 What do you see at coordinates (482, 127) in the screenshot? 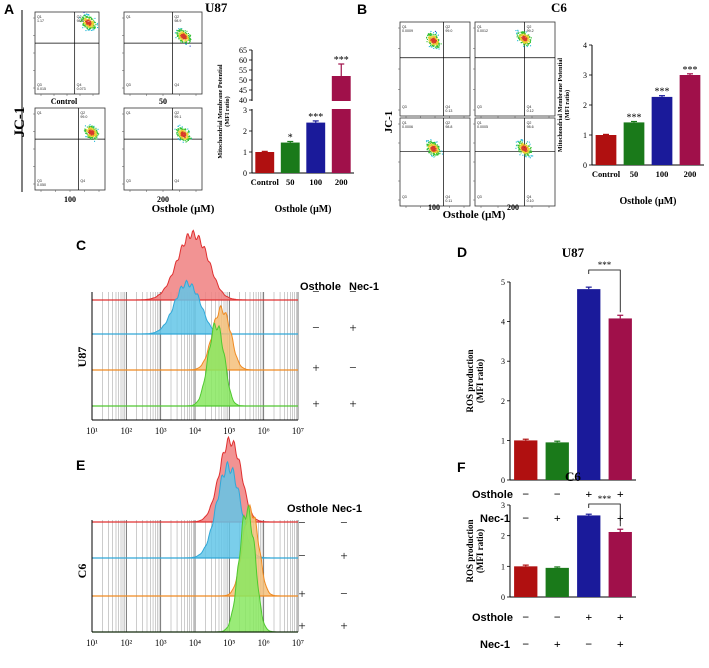
I see `quadrant-q1-value: 0.0005` at bounding box center [482, 127].